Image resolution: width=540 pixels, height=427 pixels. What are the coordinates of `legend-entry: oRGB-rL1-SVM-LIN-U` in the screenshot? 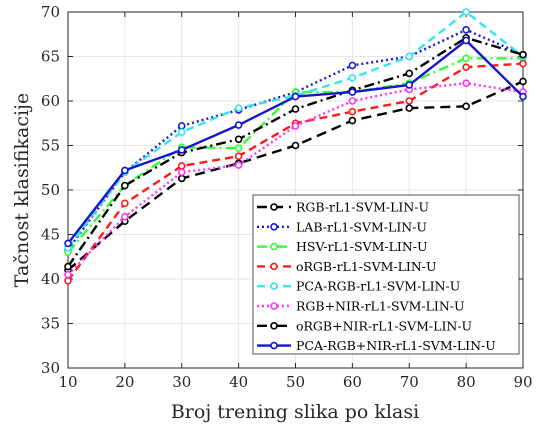 It's located at (347, 266).